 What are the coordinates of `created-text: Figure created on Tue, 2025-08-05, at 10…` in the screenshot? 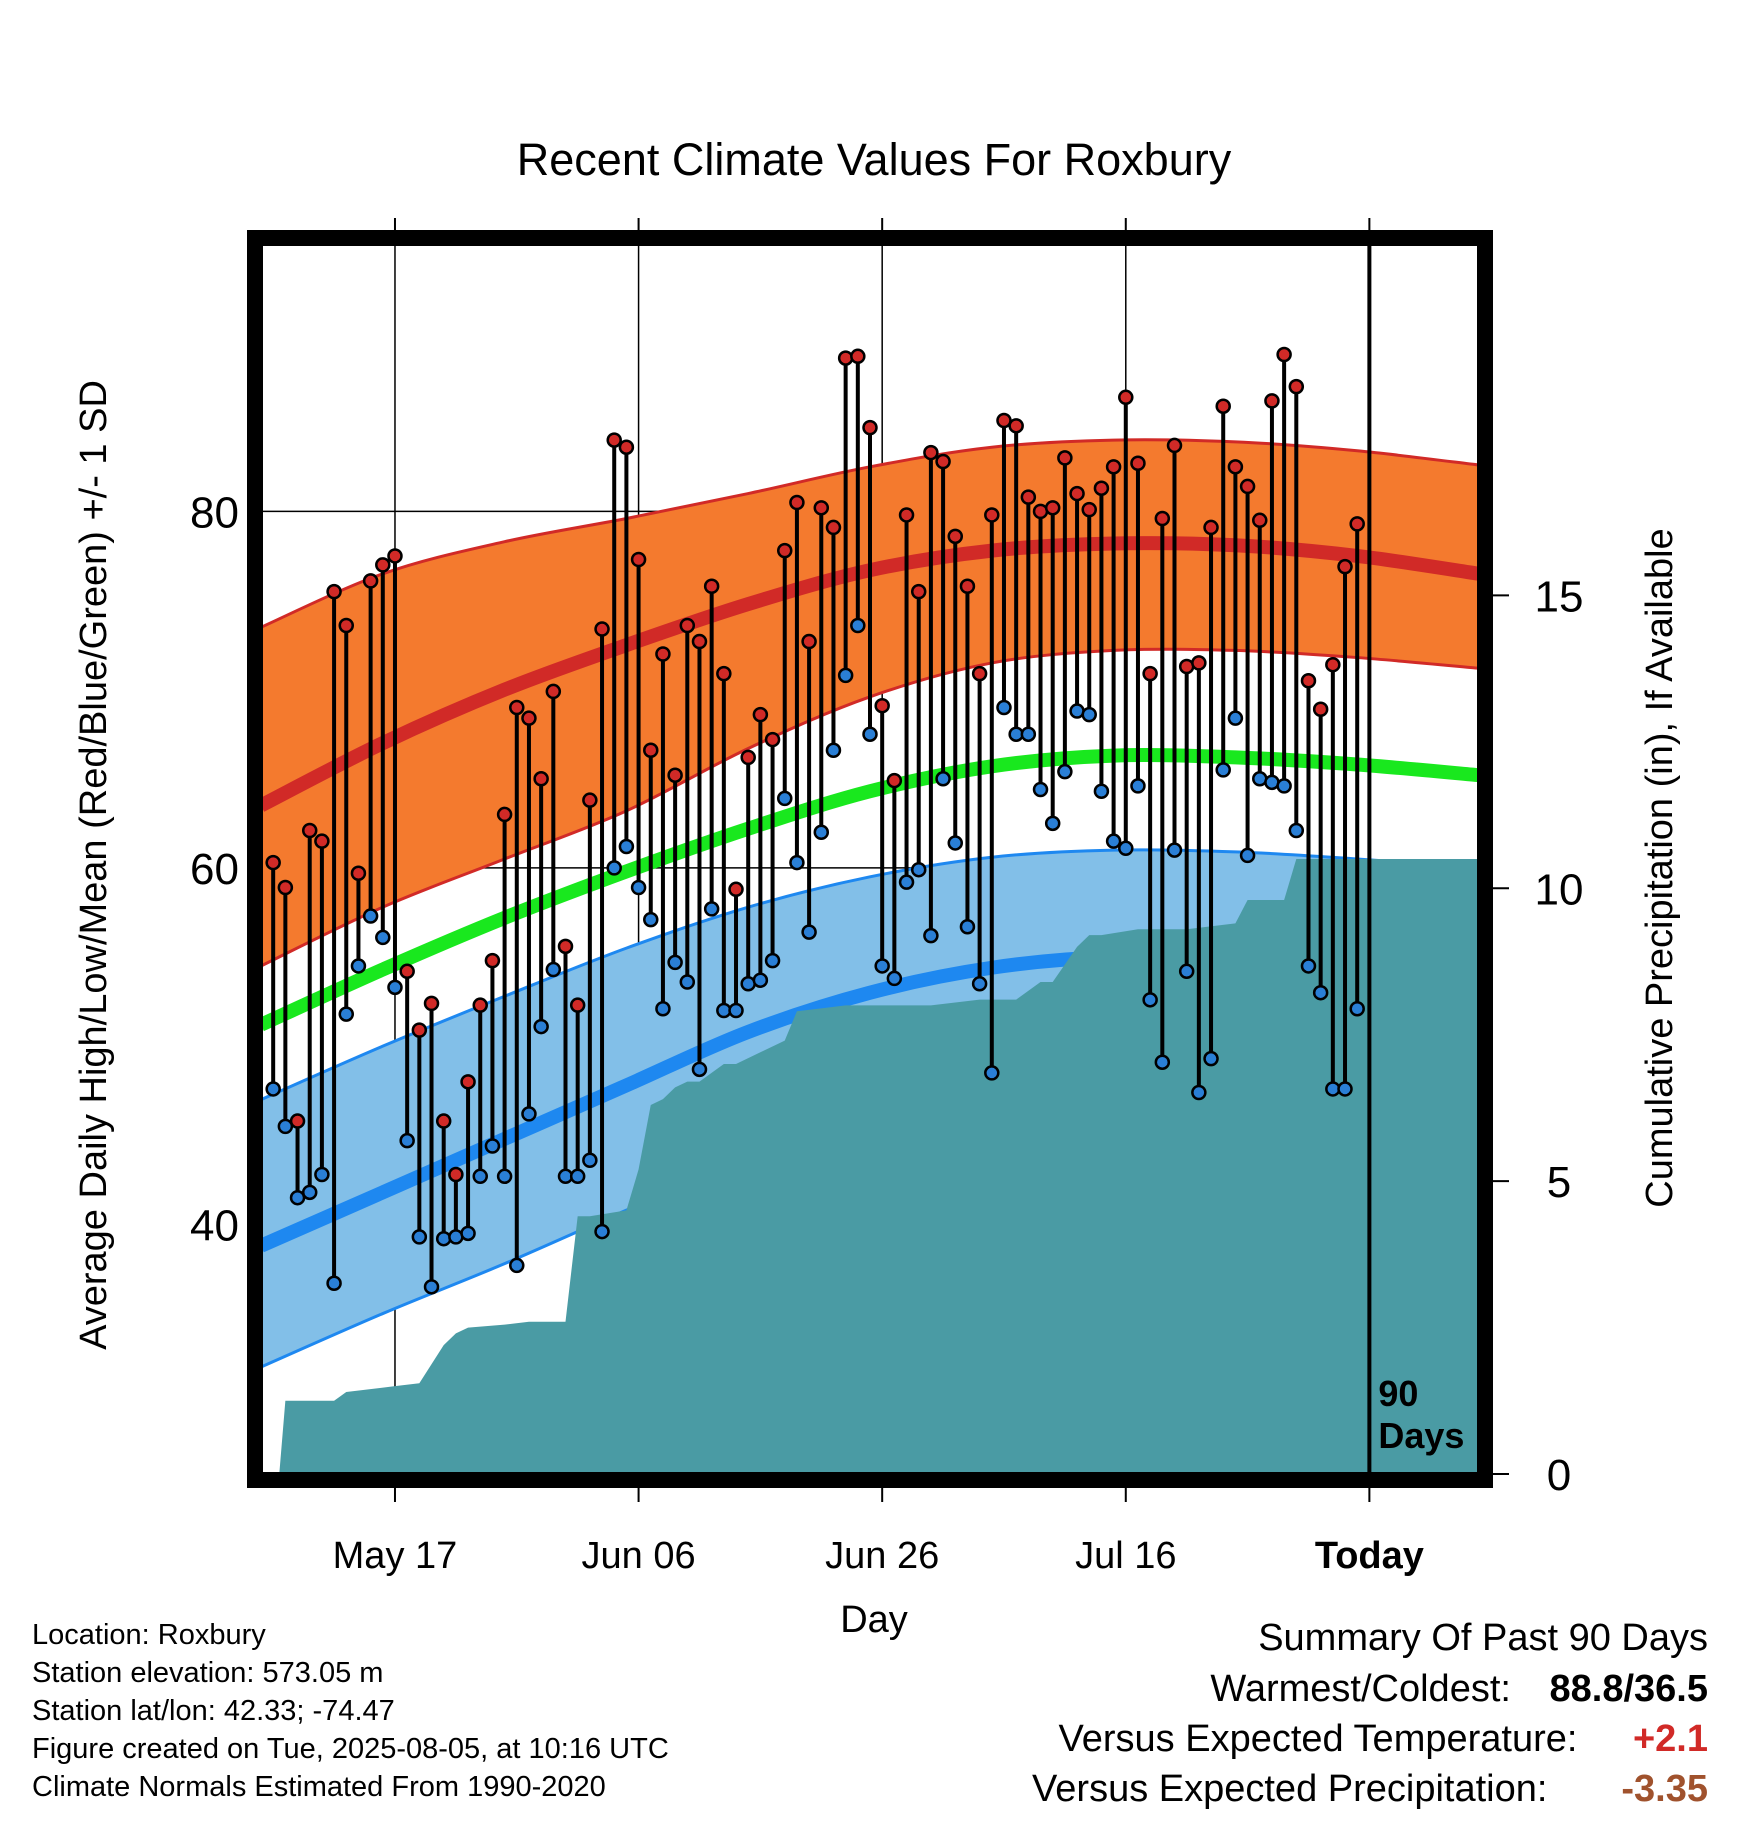 It's located at (350, 1749).